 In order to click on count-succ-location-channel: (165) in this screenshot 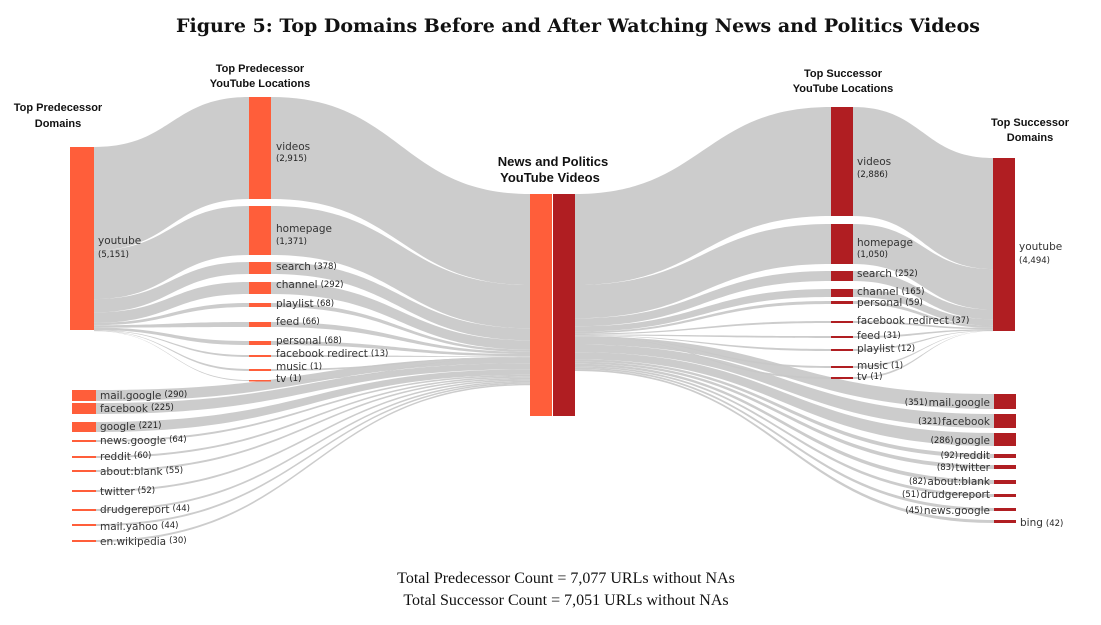, I will do `click(913, 292)`.